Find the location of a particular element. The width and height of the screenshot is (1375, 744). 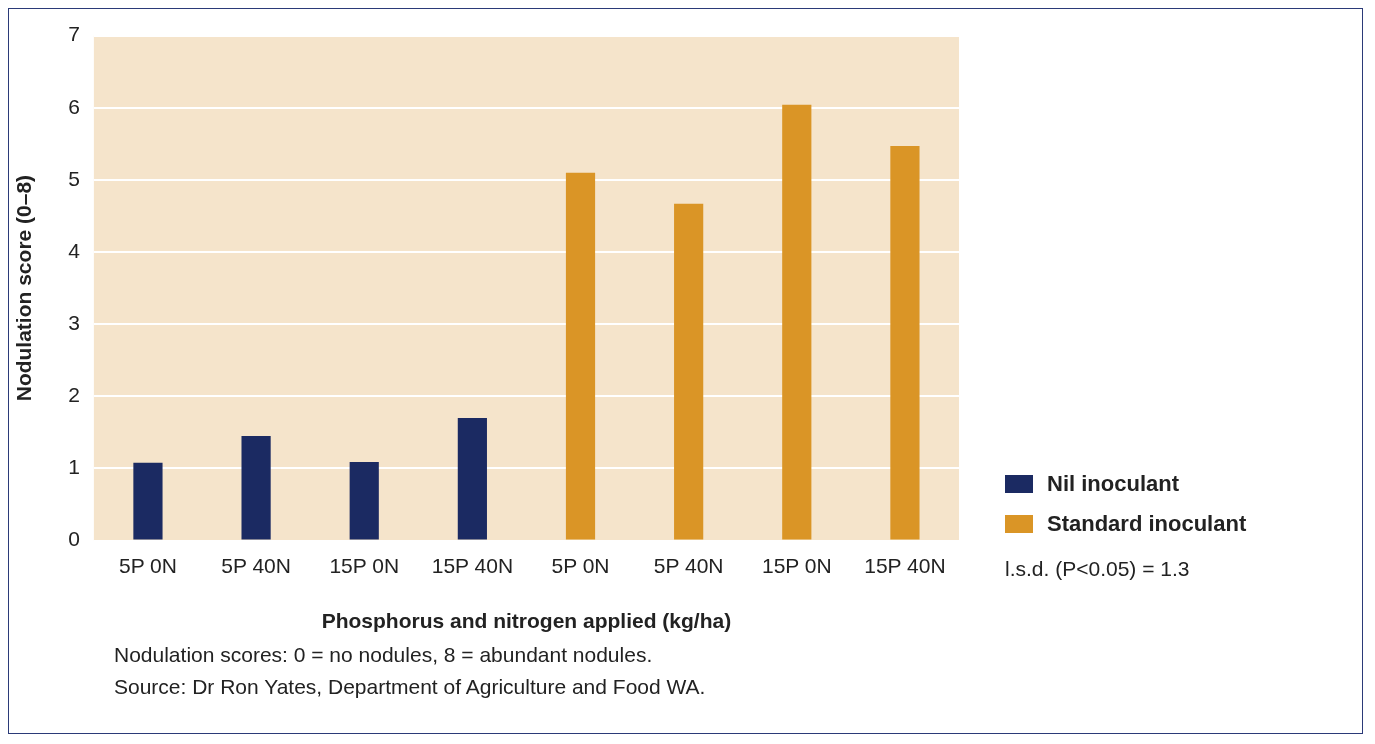

y-tick-label: 5 is located at coordinates (74, 178).